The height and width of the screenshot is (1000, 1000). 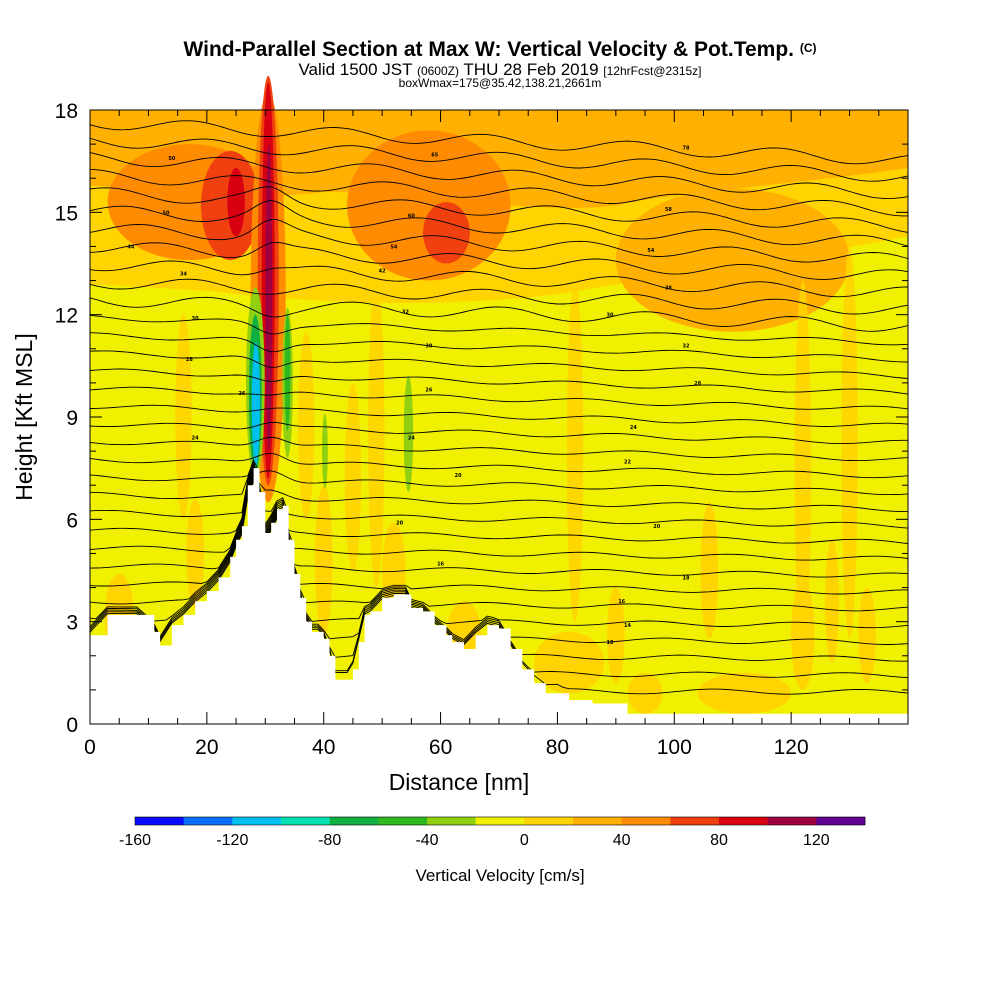 I want to click on downdraft-plume, so click(x=287, y=372).